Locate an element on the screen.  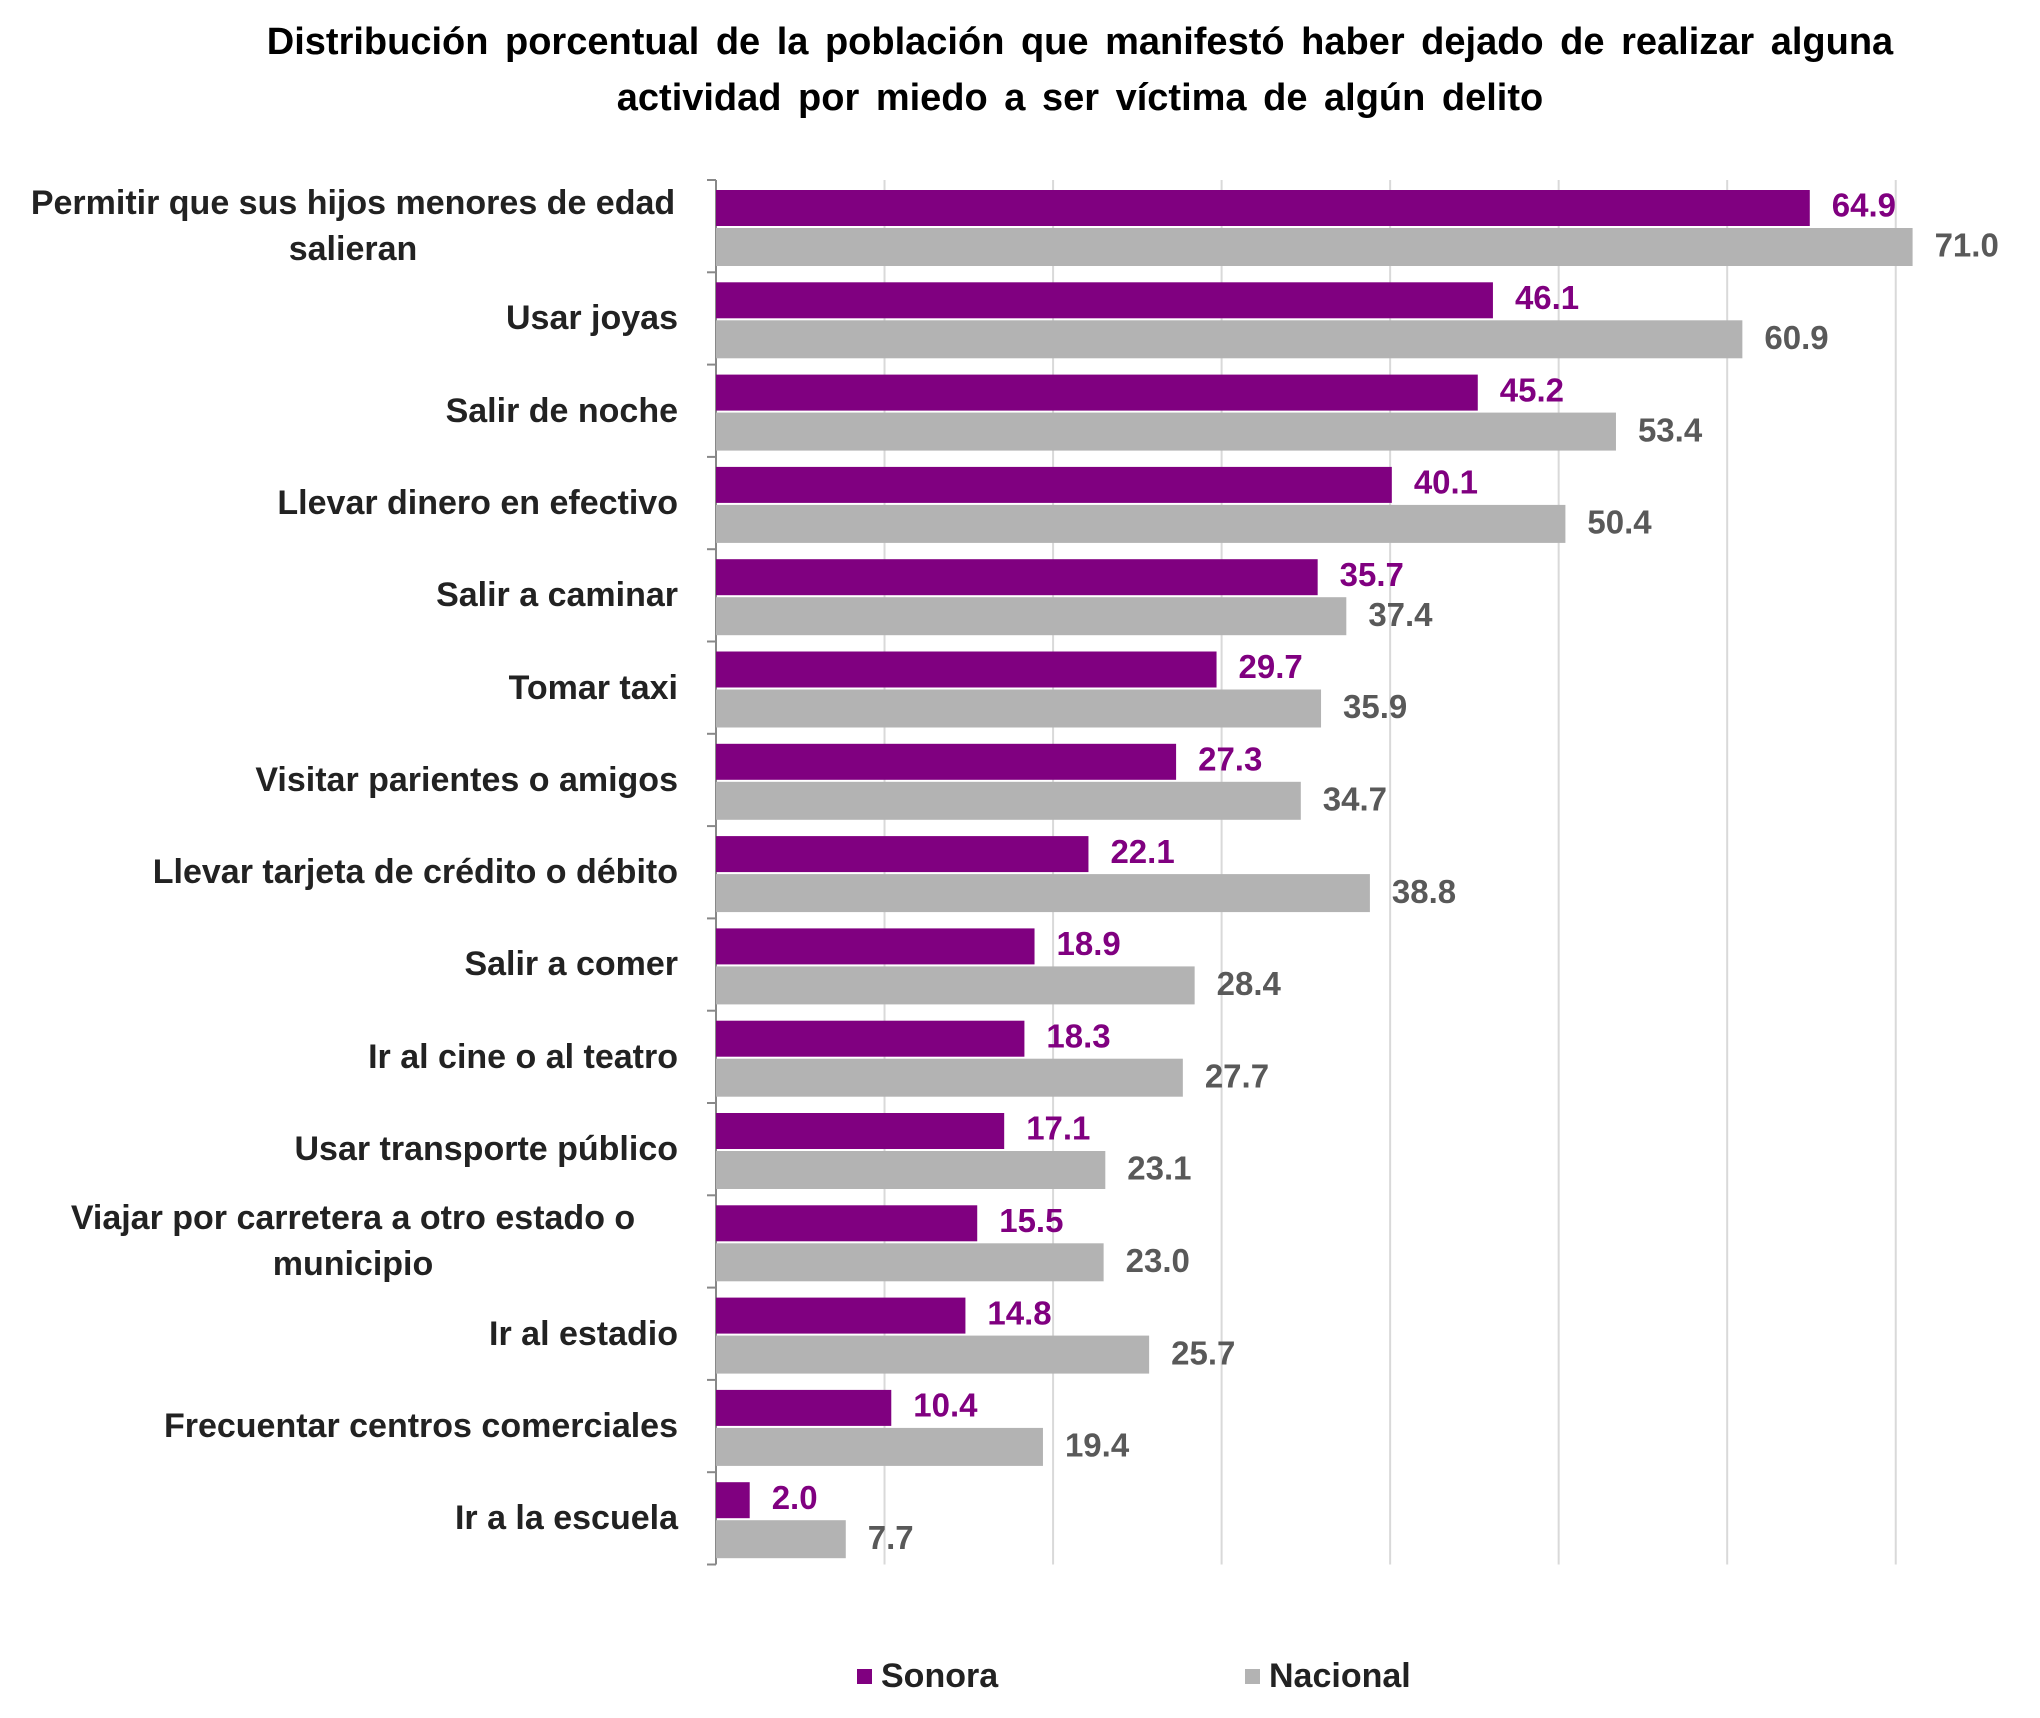
category-label: Llevar tarjeta de crédito o débito is located at coordinates (415, 872).